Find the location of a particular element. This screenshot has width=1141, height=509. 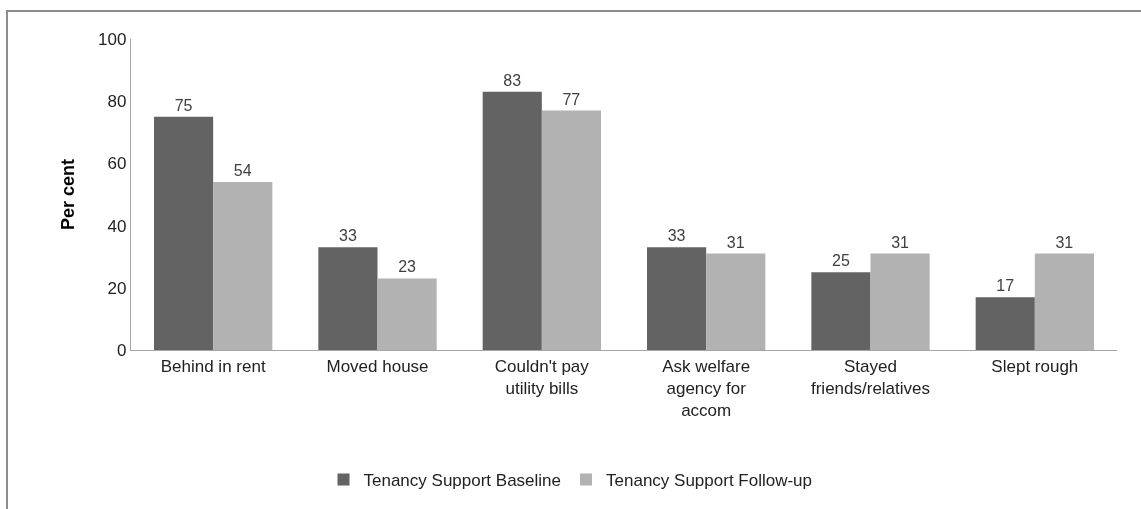

legend-label: Tenancy Support Baseline is located at coordinates (462, 481).